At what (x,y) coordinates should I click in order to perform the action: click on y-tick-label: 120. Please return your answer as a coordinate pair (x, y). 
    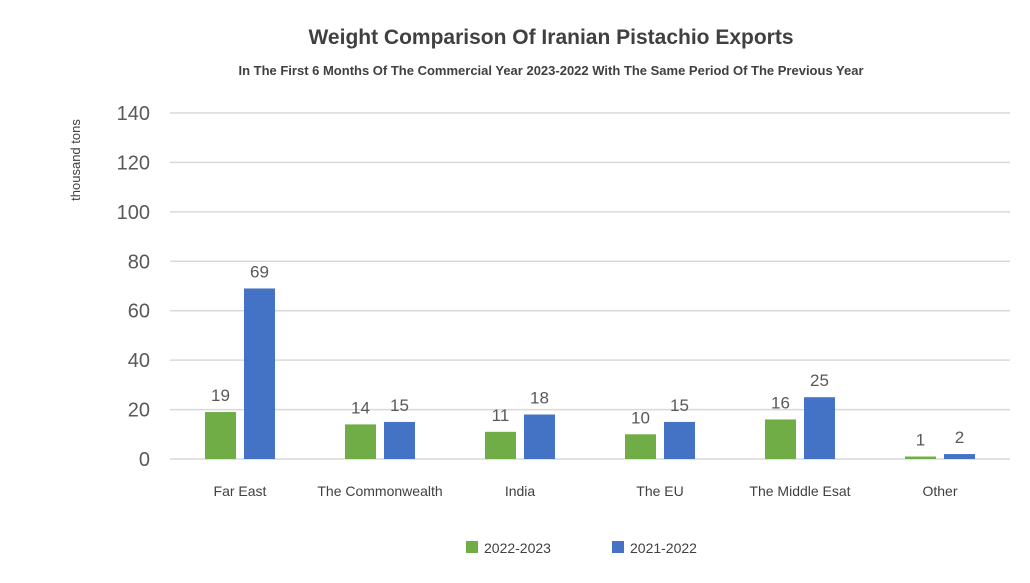
    Looking at the image, I should click on (133, 163).